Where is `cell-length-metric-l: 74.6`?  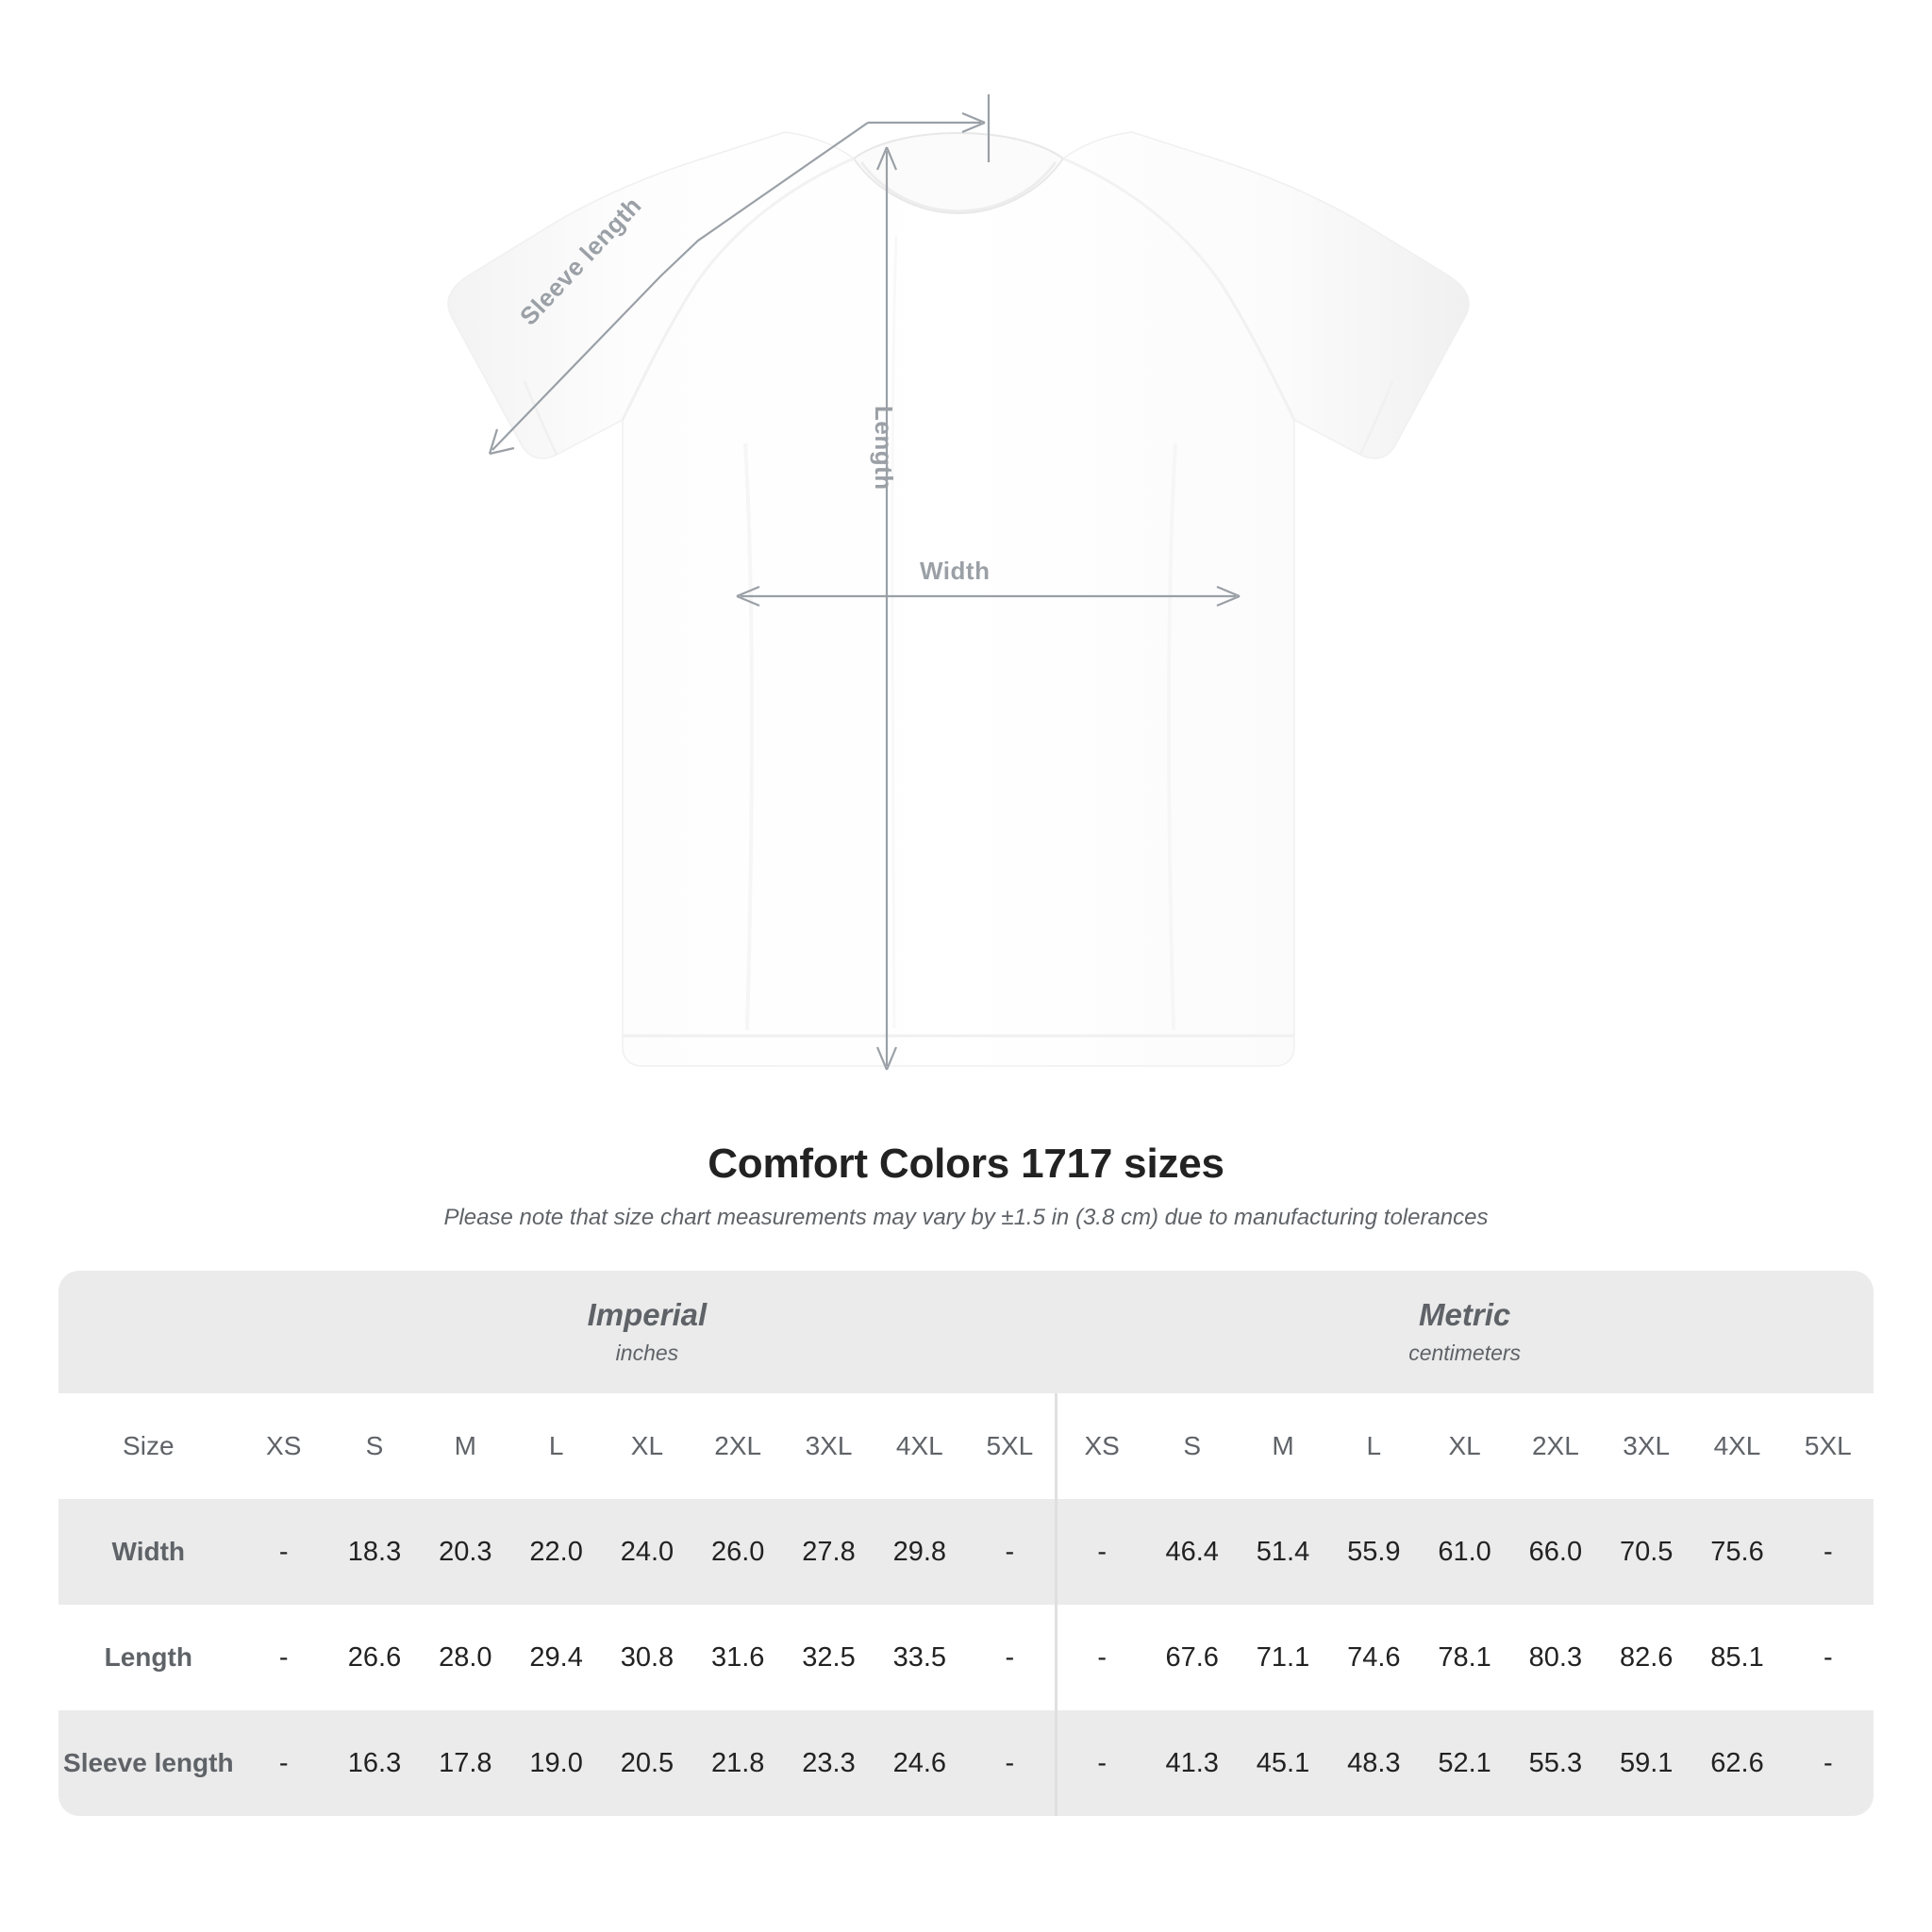 cell-length-metric-l: 74.6 is located at coordinates (1374, 1657).